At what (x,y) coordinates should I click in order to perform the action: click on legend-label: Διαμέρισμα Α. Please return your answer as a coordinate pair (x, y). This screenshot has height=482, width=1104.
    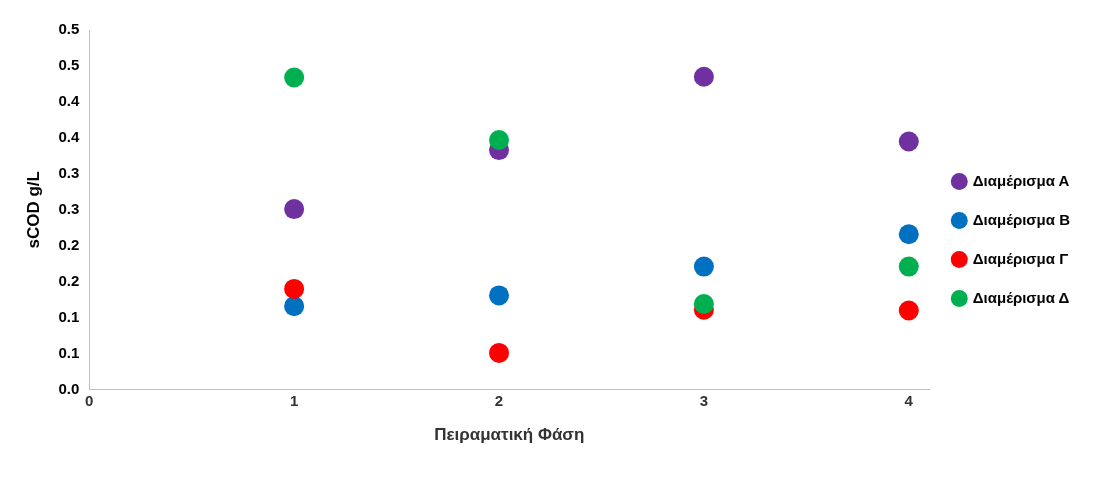
    Looking at the image, I should click on (1021, 180).